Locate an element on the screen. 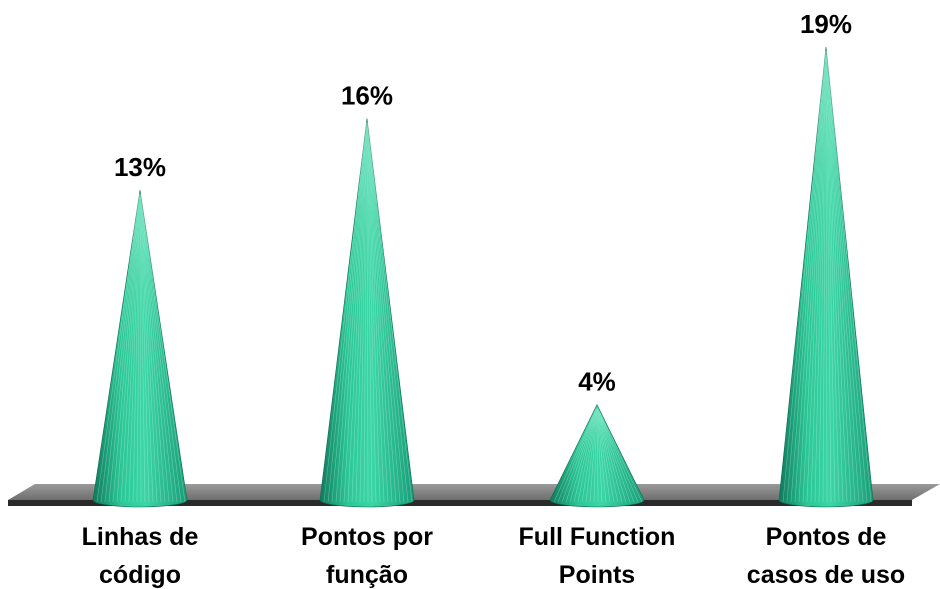 The image size is (940, 589). category-label-line: Full Function is located at coordinates (597, 537).